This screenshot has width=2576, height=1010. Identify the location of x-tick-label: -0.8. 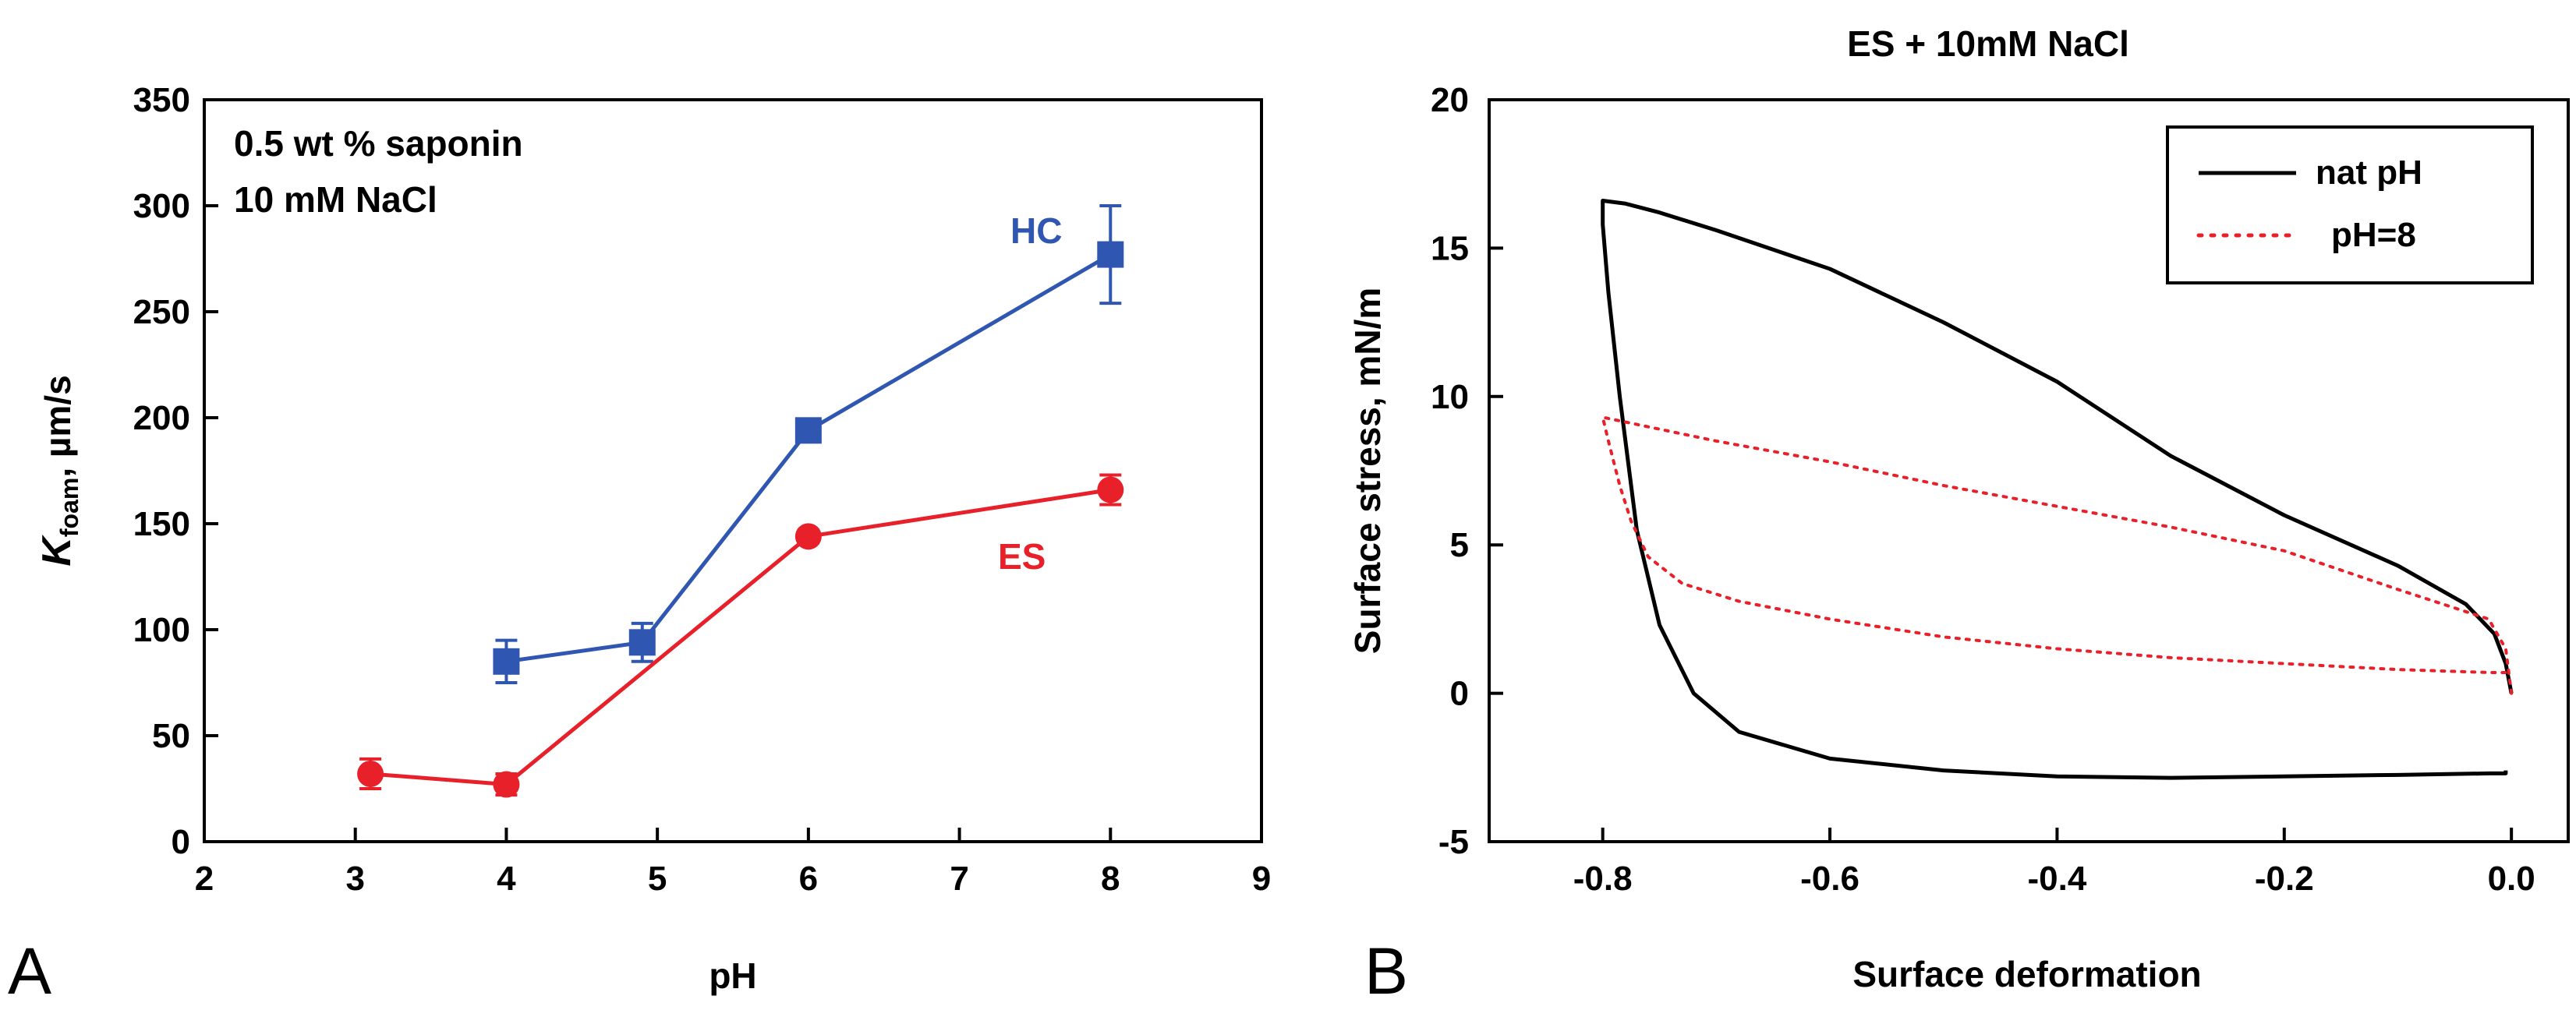
(1603, 879).